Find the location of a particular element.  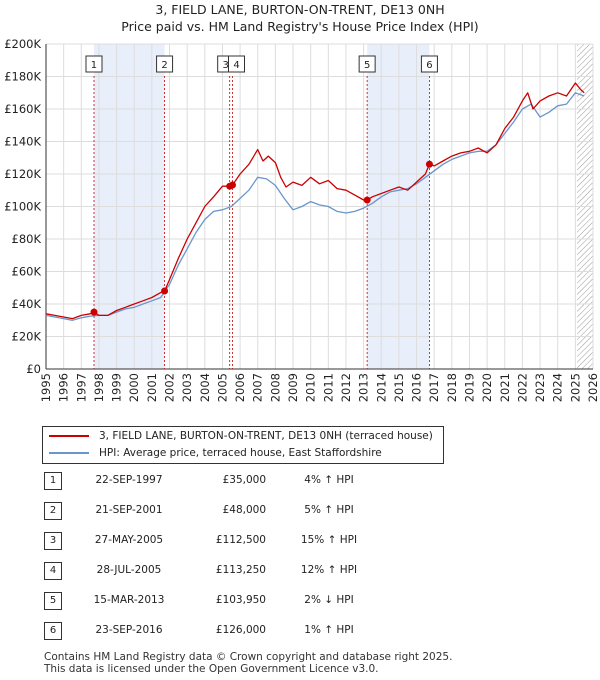

x-tick-label: 2025 is located at coordinates (575, 387).